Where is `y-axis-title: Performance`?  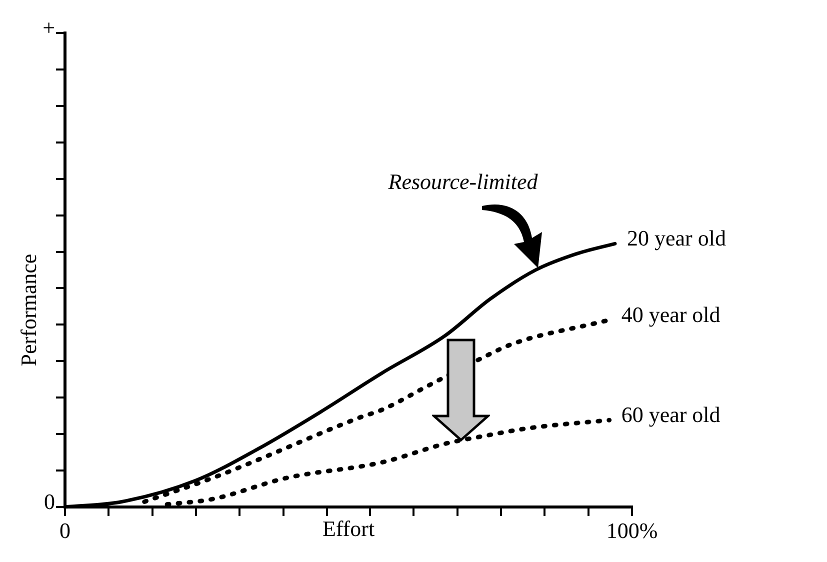
y-axis-title: Performance is located at coordinates (28, 310).